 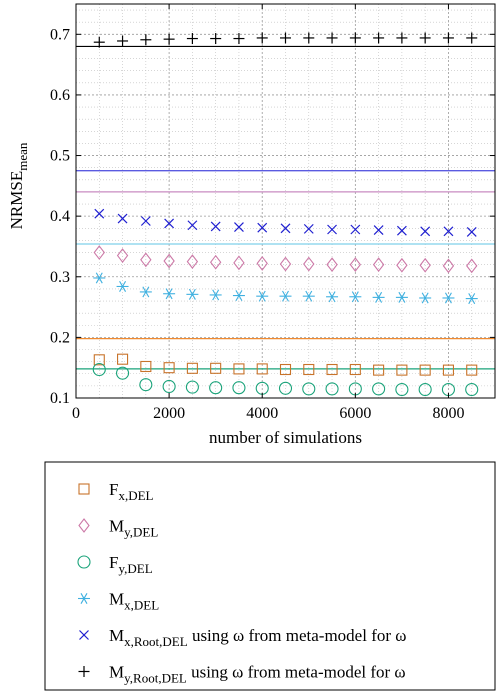 What do you see at coordinates (134, 601) in the screenshot?
I see `legend-entry-3: Mx,DEL` at bounding box center [134, 601].